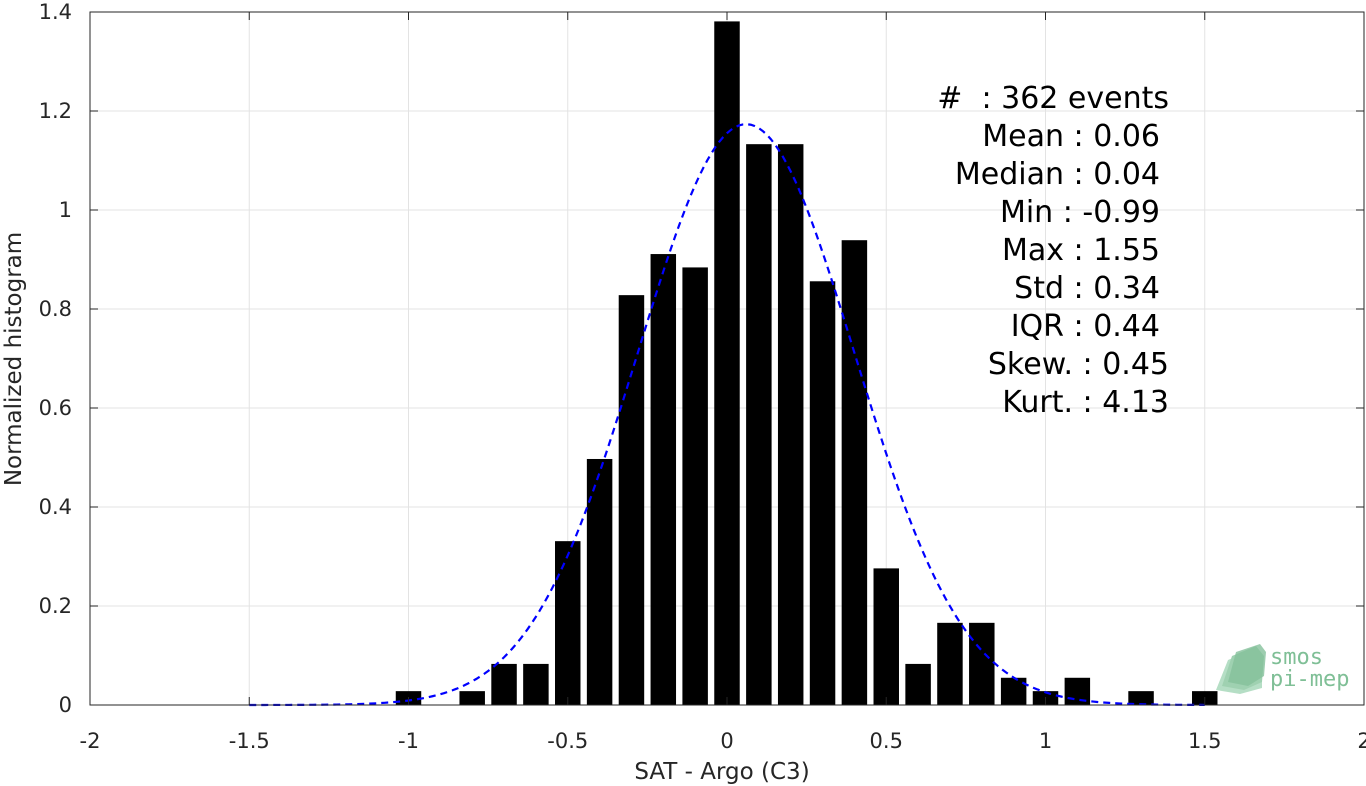 The image size is (1366, 786). Describe the element at coordinates (55, 408) in the screenshot. I see `y-tick-label: 0.6` at that location.